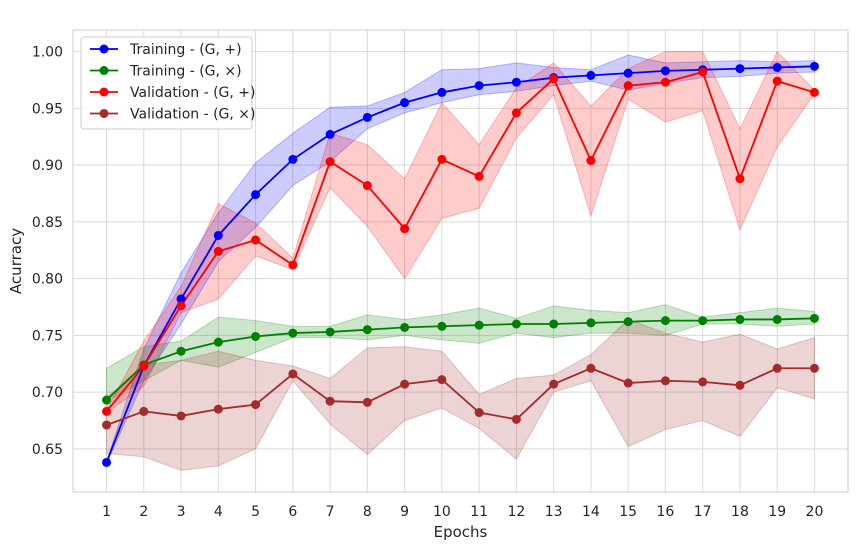 This screenshot has height=550, width=858. What do you see at coordinates (442, 512) in the screenshot?
I see `x-tick-label: 10` at bounding box center [442, 512].